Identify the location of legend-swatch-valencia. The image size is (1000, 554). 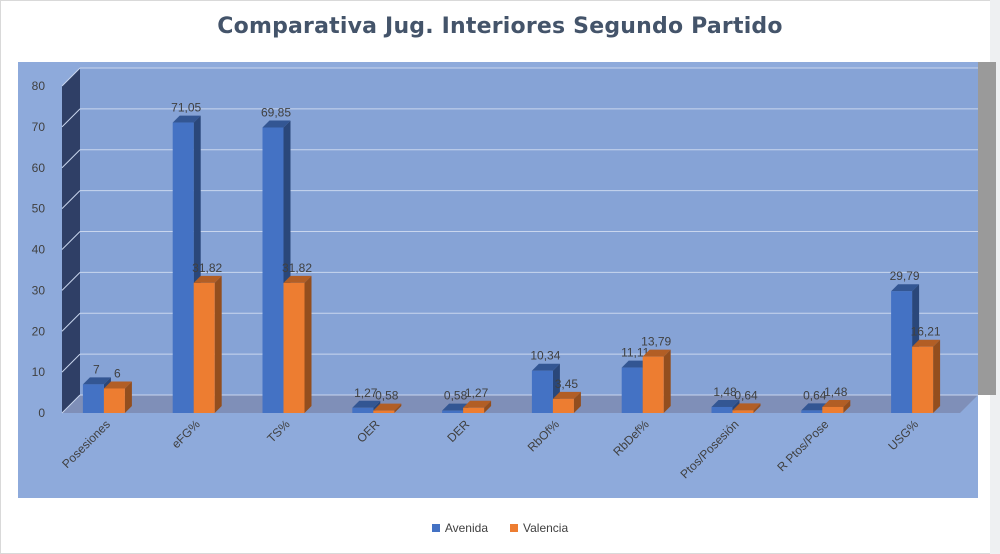
(514, 528).